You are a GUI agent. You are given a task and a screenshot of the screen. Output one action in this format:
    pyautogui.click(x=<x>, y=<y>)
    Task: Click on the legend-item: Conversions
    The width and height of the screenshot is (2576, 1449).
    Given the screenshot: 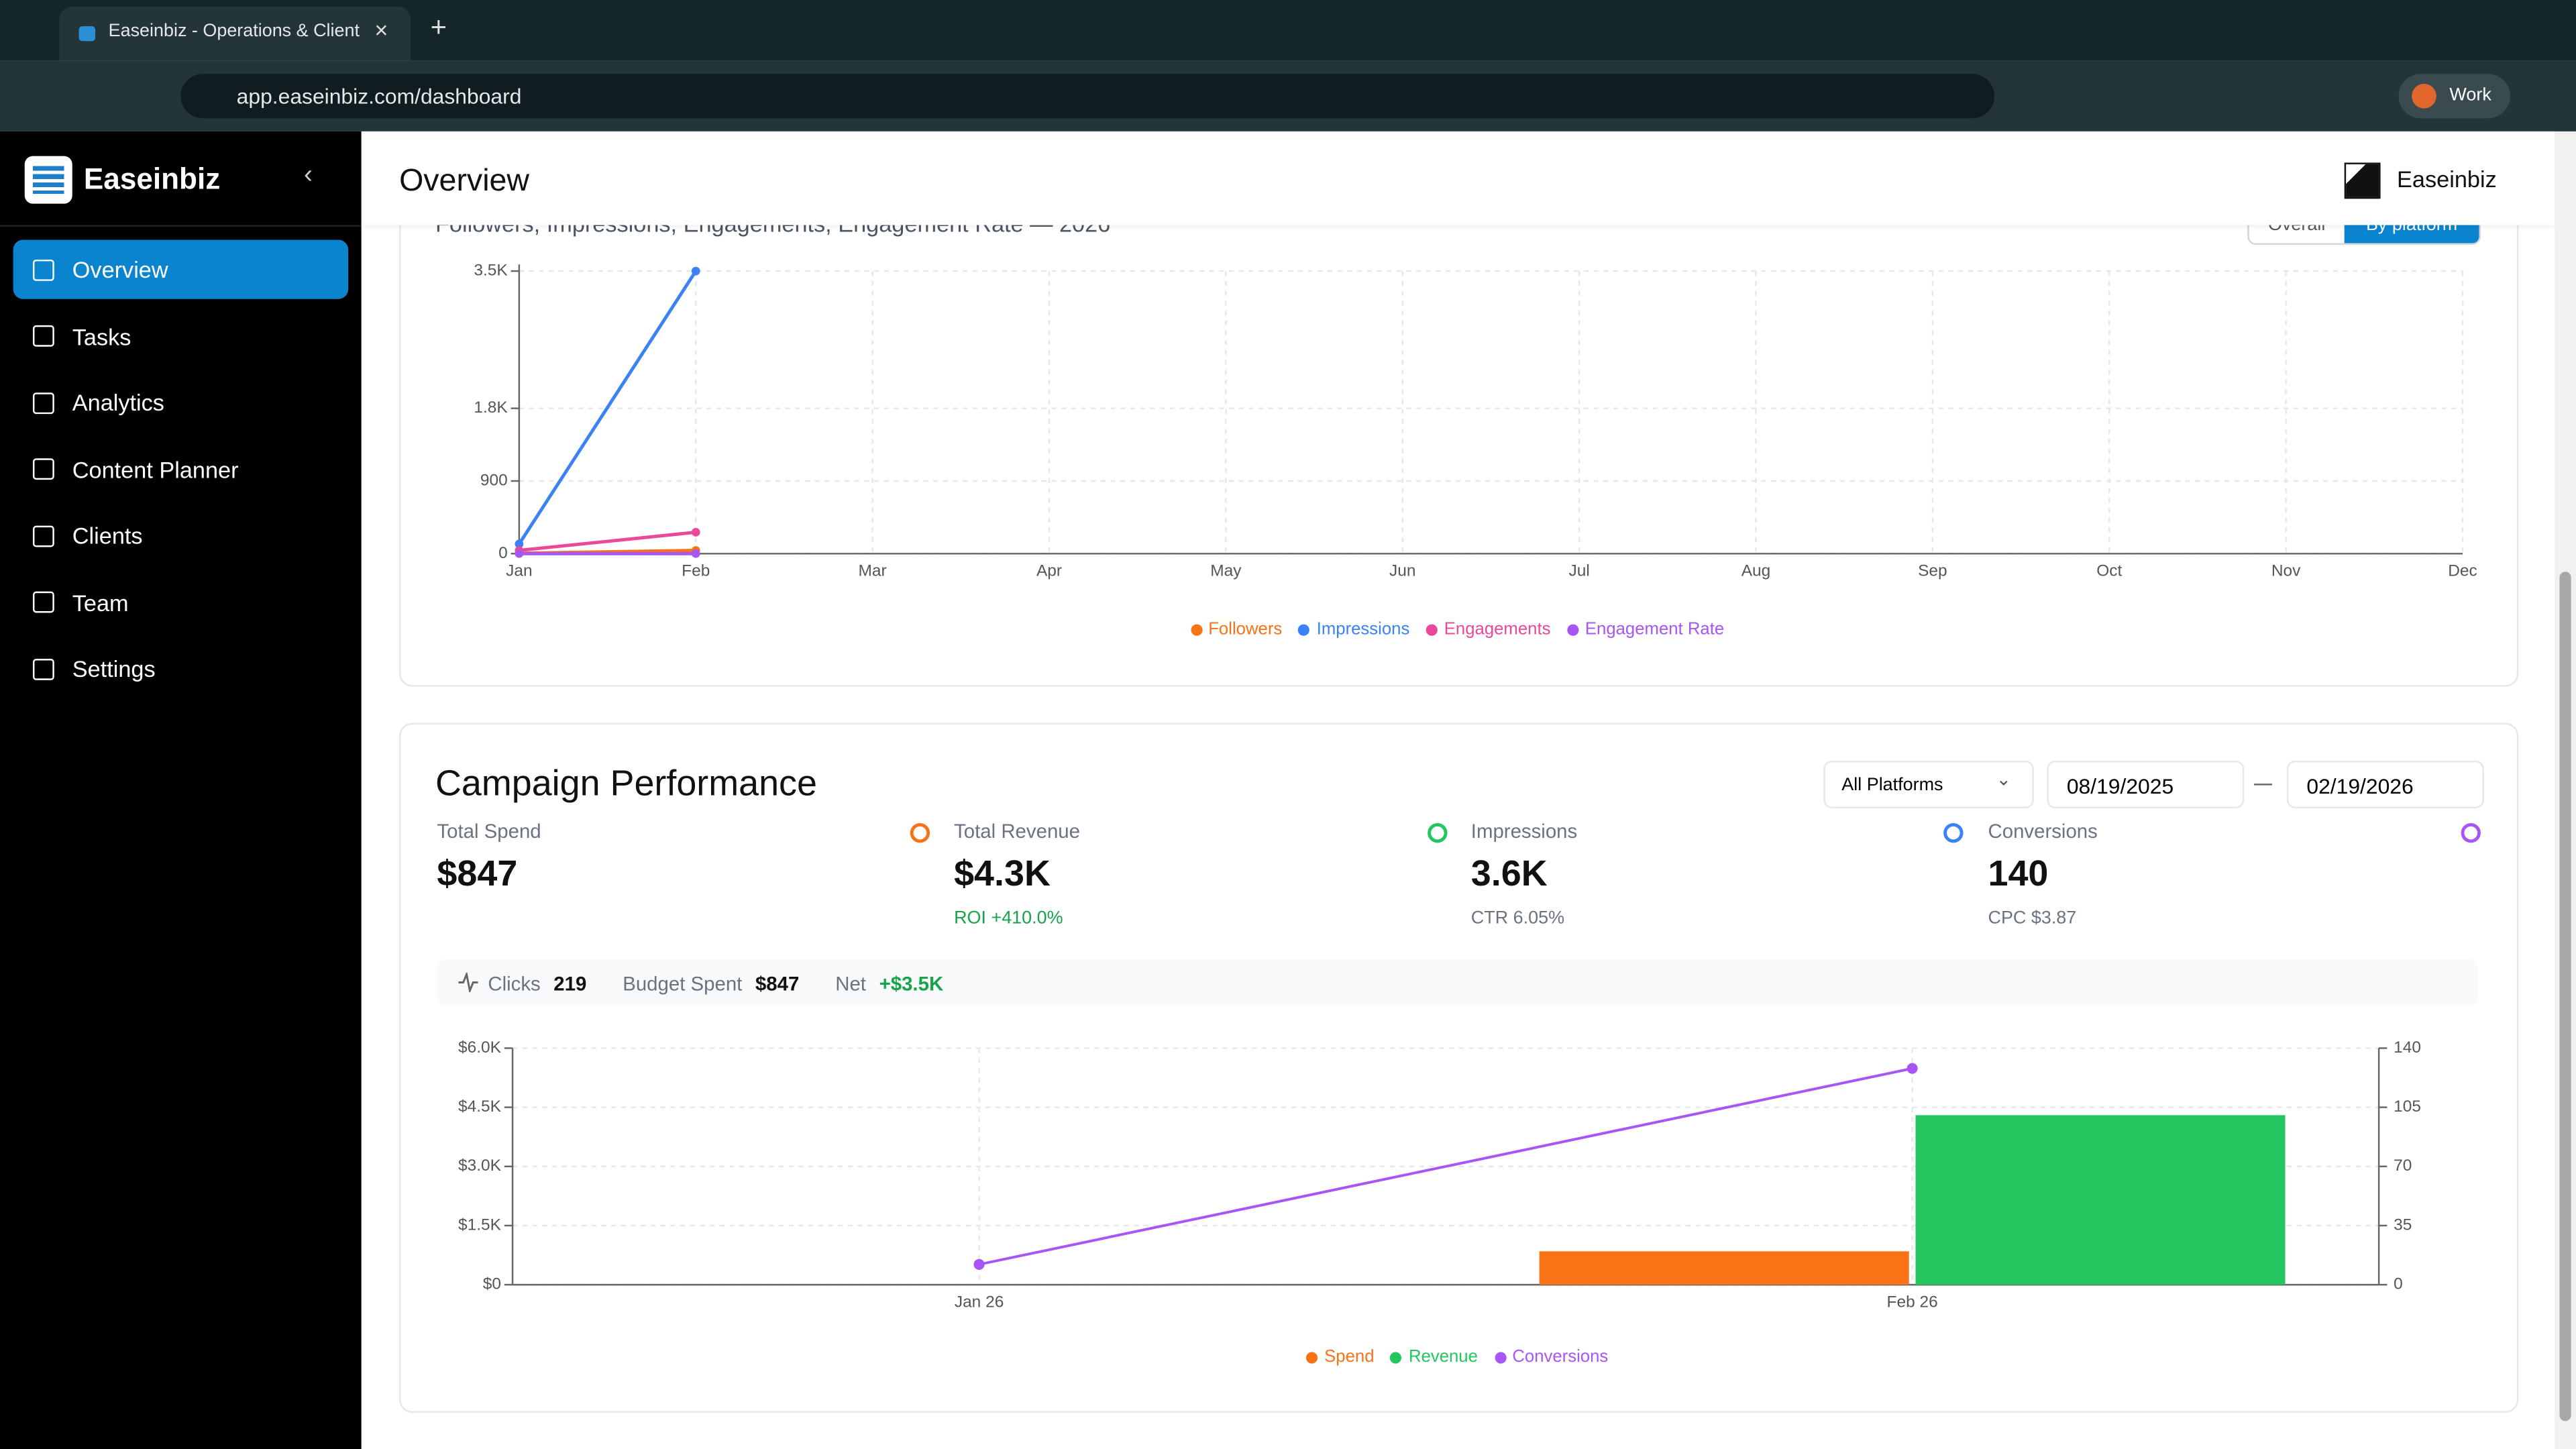 What is the action you would take?
    pyautogui.click(x=1551, y=1356)
    